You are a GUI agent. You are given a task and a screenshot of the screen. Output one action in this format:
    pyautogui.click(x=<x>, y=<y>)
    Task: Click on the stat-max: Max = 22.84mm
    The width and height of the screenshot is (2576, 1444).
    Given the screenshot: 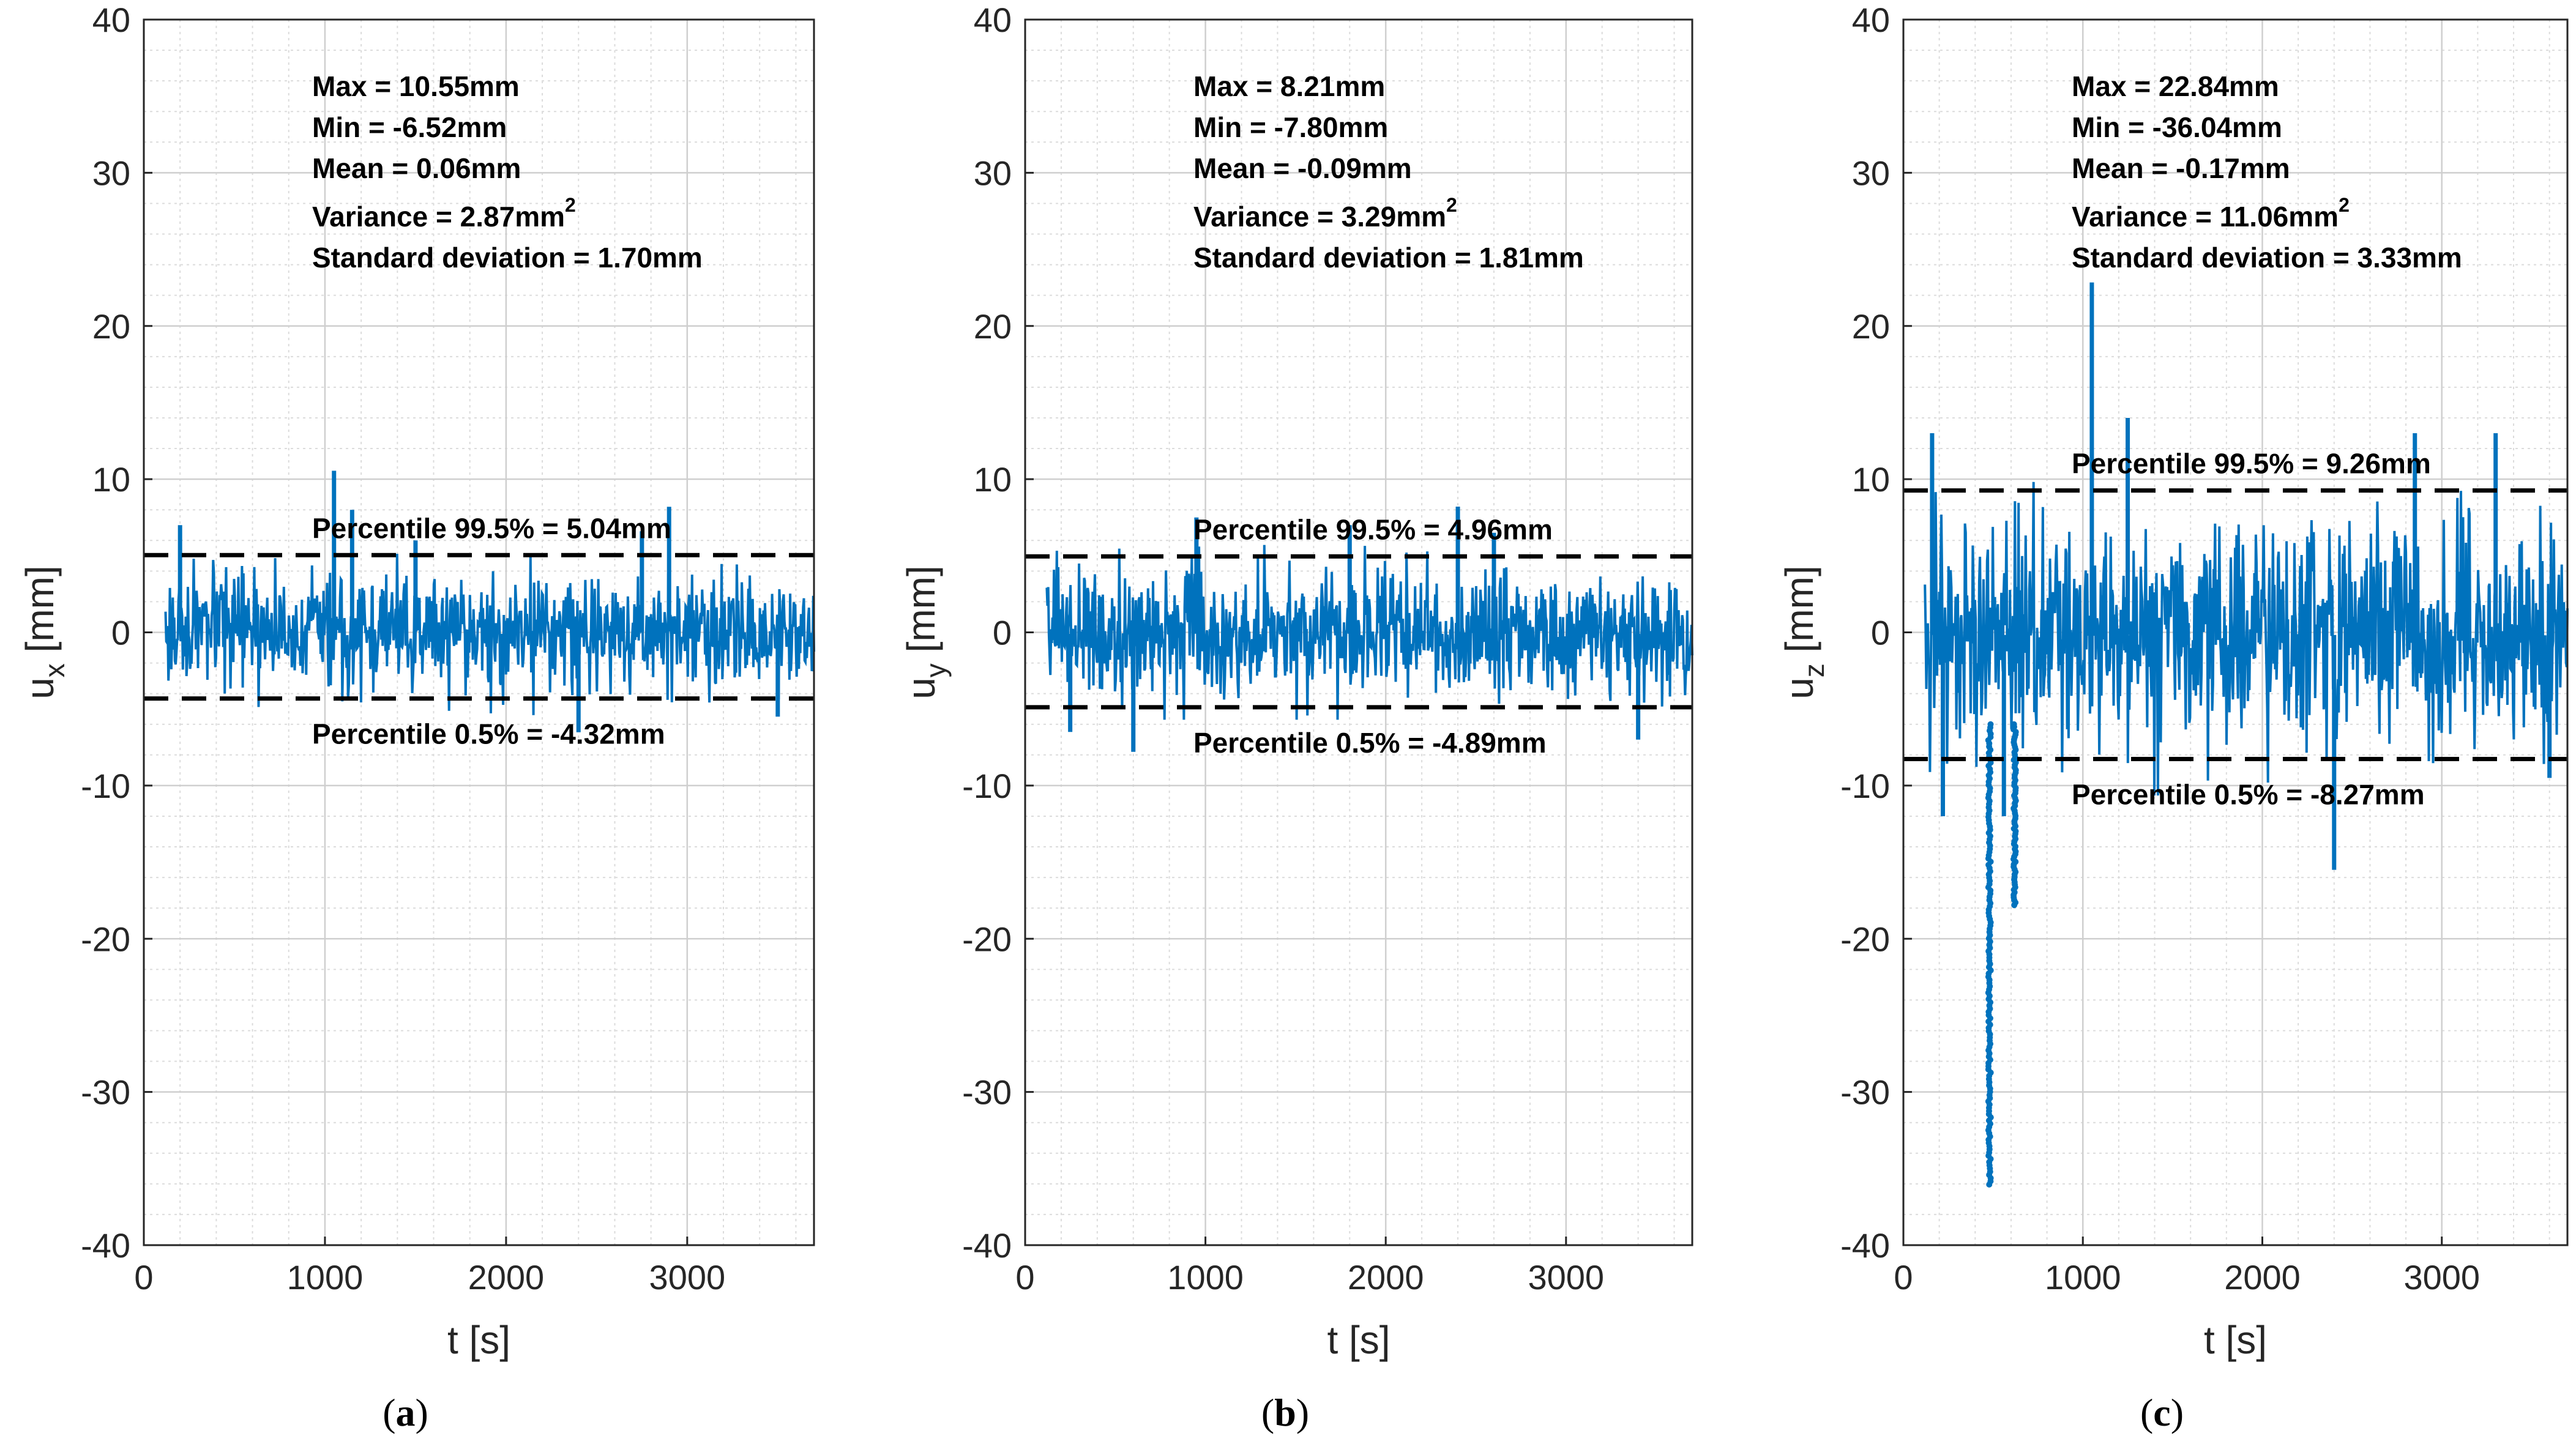 What is the action you would take?
    pyautogui.click(x=2175, y=86)
    